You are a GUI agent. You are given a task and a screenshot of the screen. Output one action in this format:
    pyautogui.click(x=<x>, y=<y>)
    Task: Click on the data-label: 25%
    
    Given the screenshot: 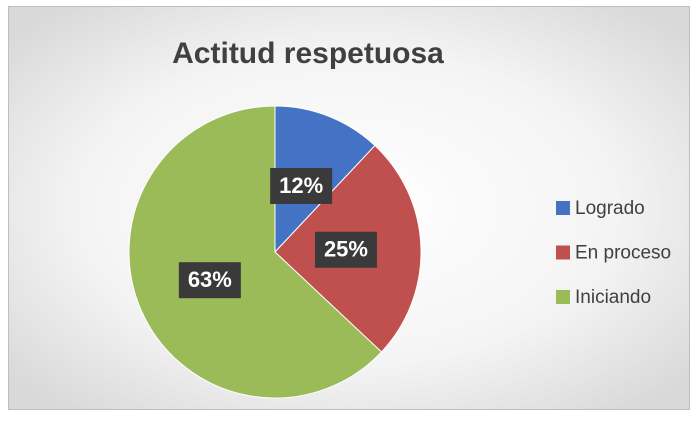 What is the action you would take?
    pyautogui.click(x=346, y=249)
    